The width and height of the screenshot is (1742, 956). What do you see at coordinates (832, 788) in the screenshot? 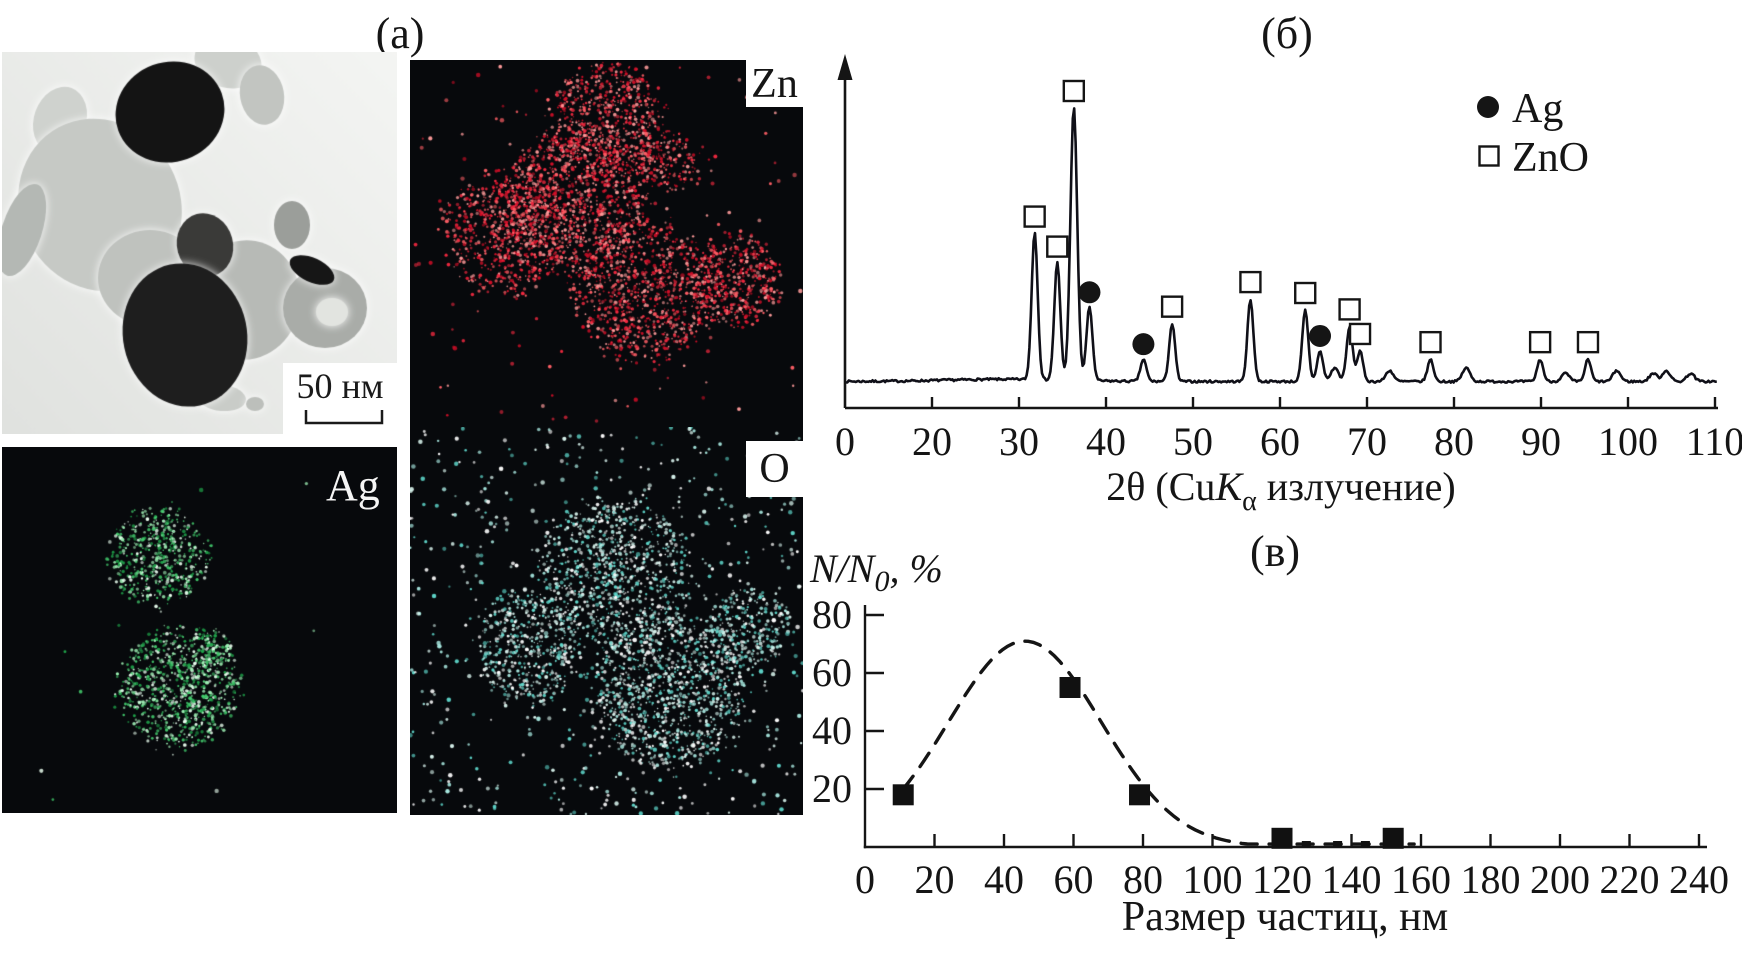
I see `dist-y-tick-label: 20` at bounding box center [832, 788].